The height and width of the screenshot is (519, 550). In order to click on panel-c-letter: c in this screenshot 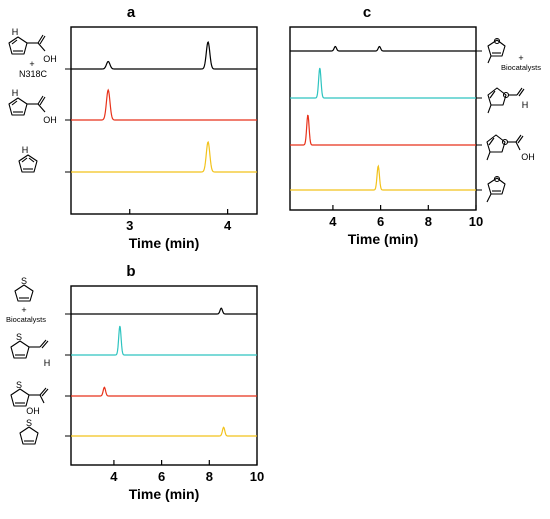, I will do `click(367, 12)`.